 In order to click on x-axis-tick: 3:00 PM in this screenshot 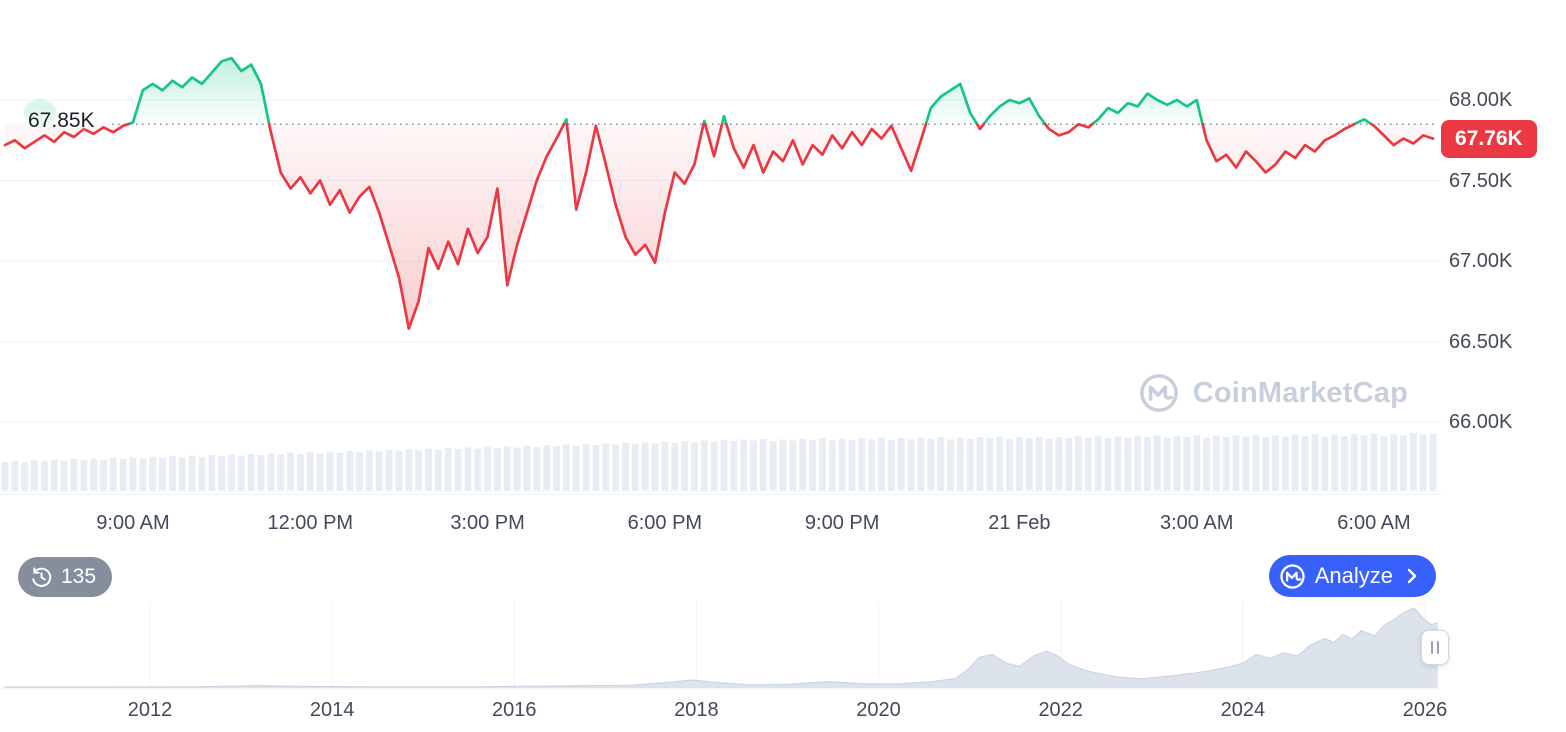, I will do `click(487, 523)`.